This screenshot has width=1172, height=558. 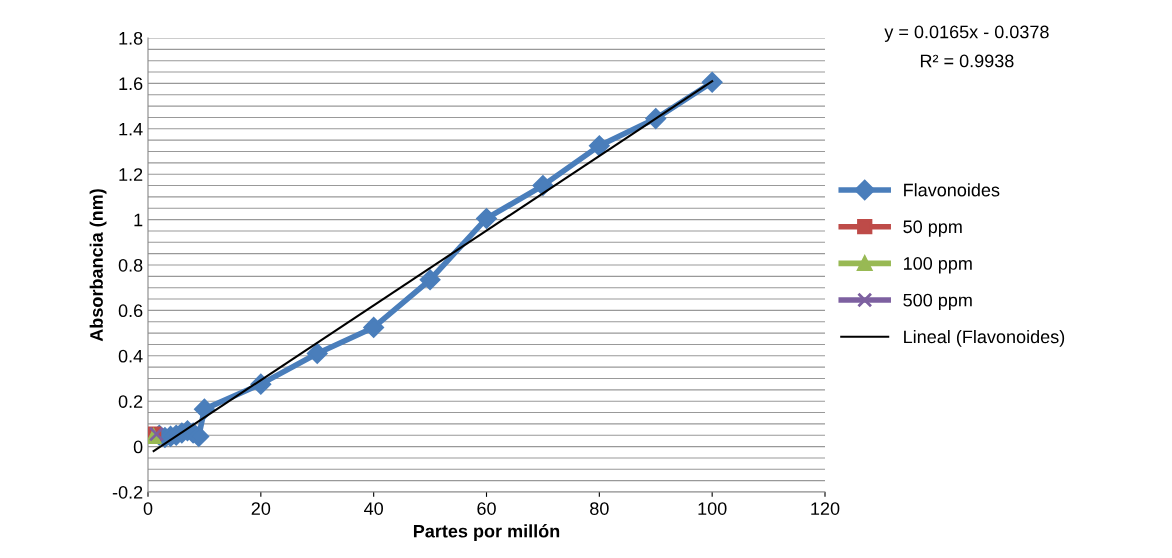 I want to click on text: R² = 0.9938, so click(x=967, y=61).